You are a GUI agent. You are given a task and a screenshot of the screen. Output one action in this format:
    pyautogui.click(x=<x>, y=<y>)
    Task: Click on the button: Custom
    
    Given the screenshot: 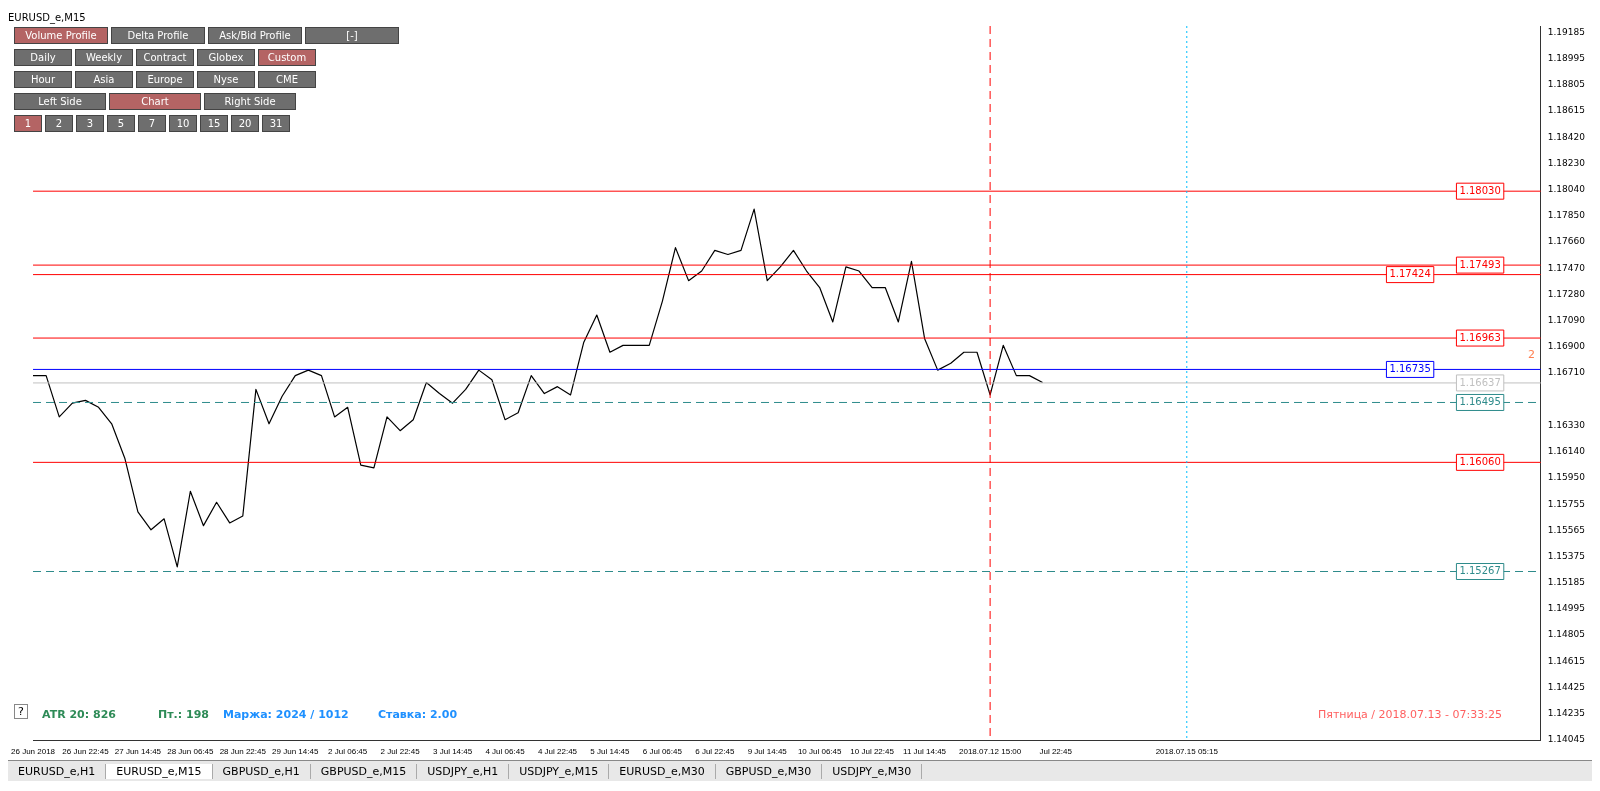 What is the action you would take?
    pyautogui.click(x=287, y=57)
    